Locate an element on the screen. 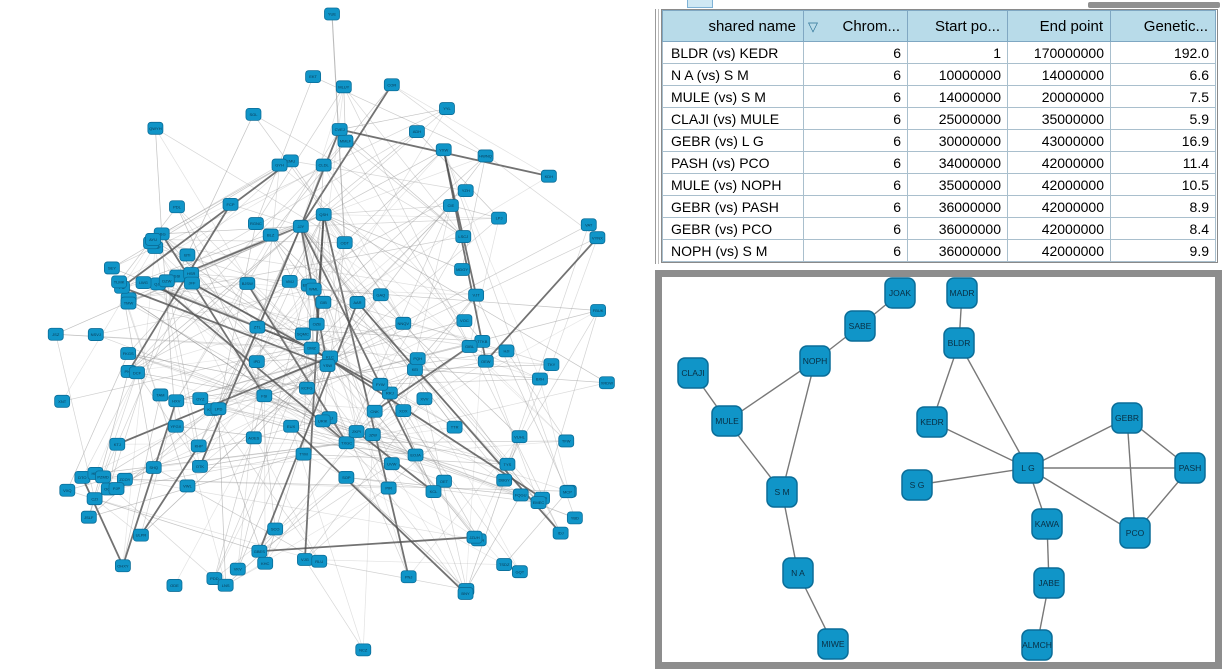  network-node: TSDZ is located at coordinates (504, 564).